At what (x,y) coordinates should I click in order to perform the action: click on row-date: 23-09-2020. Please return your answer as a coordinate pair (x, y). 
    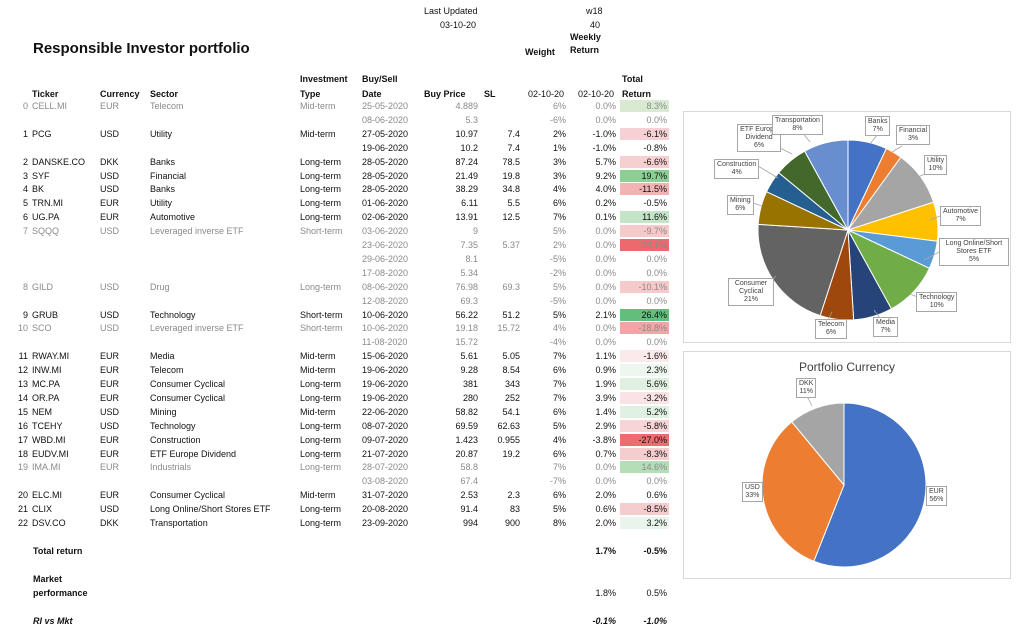
    Looking at the image, I should click on (385, 523).